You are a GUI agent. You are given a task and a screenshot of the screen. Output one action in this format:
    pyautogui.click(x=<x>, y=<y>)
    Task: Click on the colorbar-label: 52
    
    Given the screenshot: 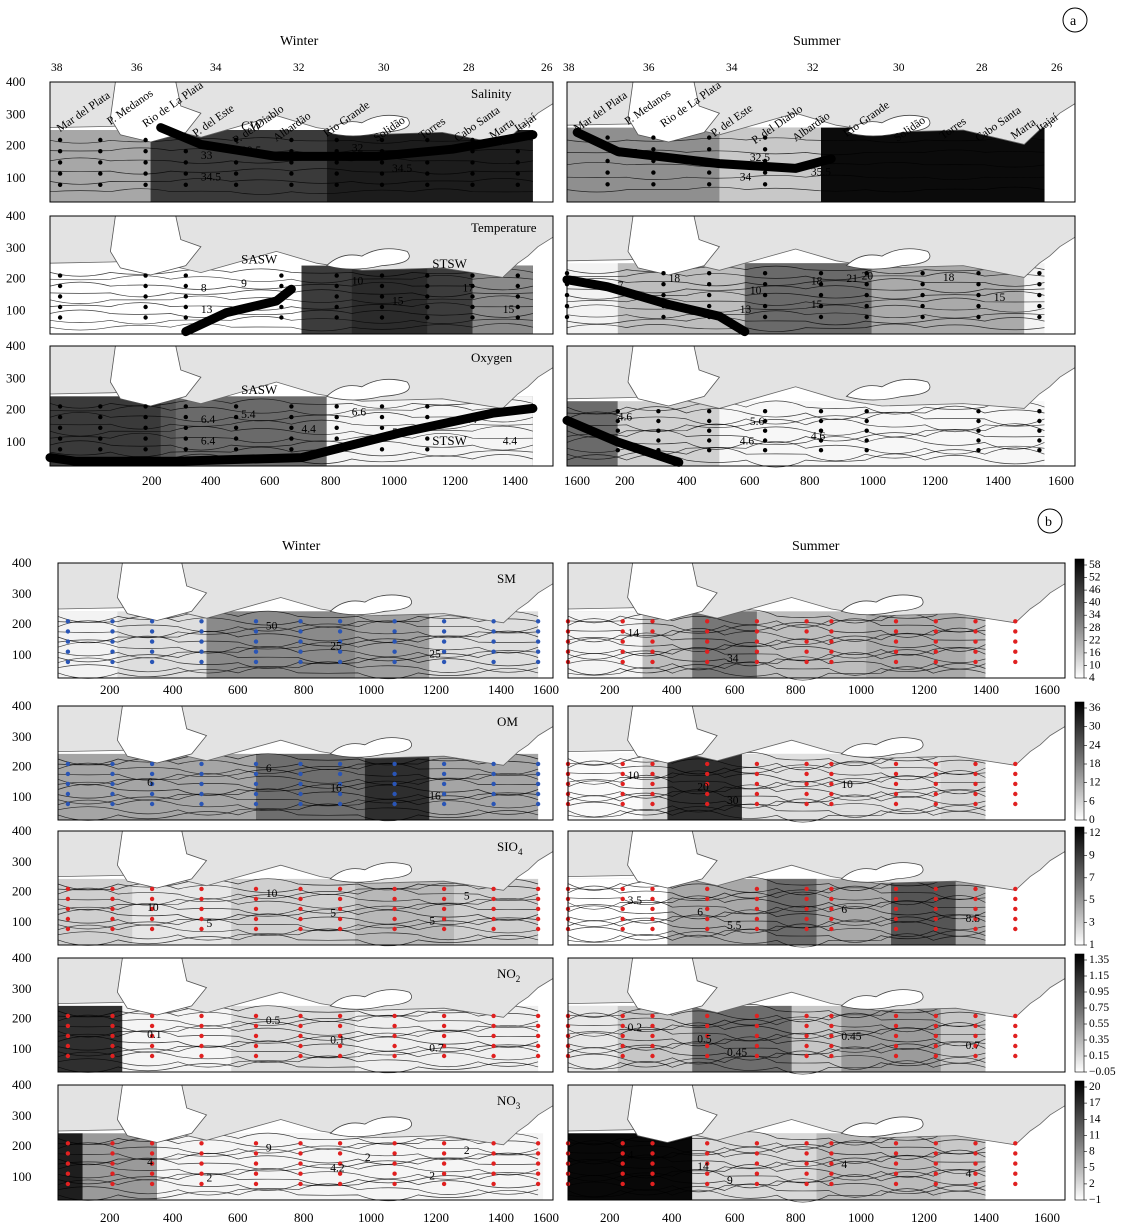 What is the action you would take?
    pyautogui.click(x=1095, y=578)
    